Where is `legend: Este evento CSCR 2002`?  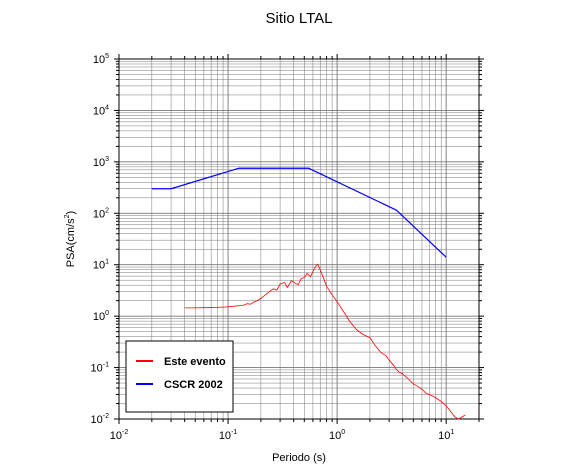
legend: Este evento CSCR 2002 is located at coordinates (179, 376).